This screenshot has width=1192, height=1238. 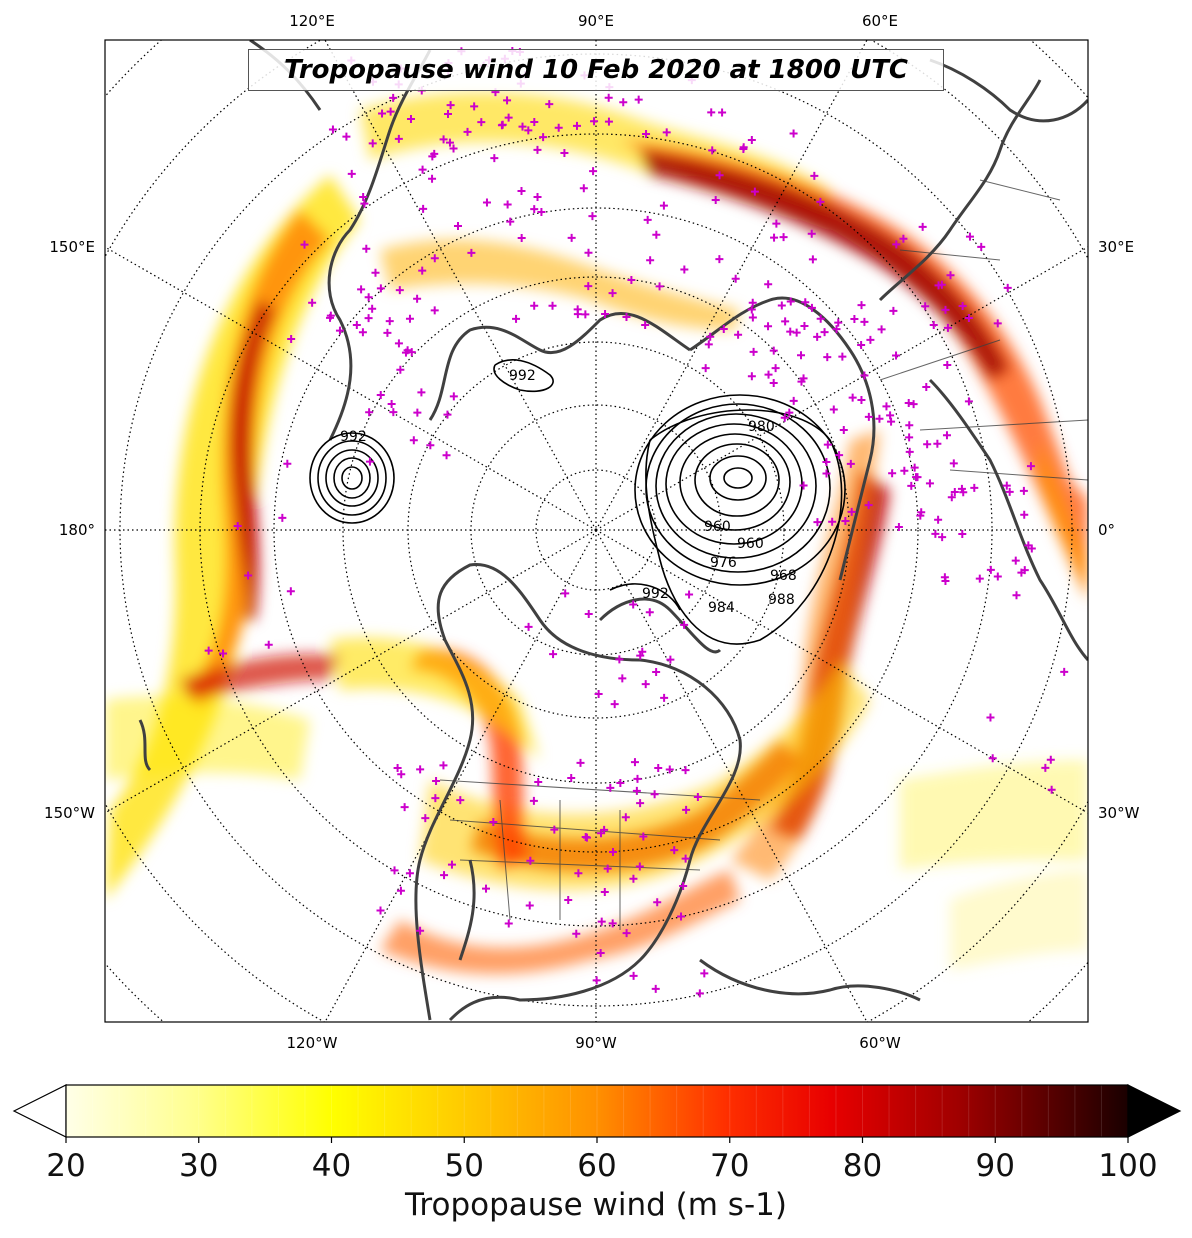 What do you see at coordinates (596, 21) in the screenshot?
I see `lon-label-top: 90°E` at bounding box center [596, 21].